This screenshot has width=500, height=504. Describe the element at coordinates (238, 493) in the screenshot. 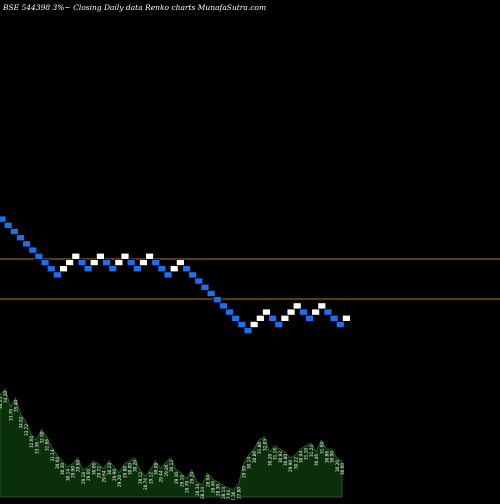

I see `volume-label: 27.80` at that location.